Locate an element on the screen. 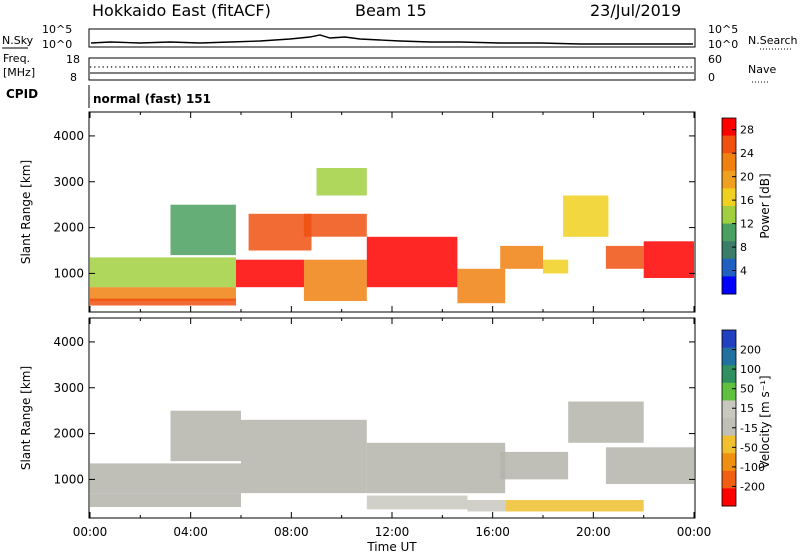 The height and width of the screenshot is (554, 800). velocity-ytick-label-0: 1000 is located at coordinates (68, 479).